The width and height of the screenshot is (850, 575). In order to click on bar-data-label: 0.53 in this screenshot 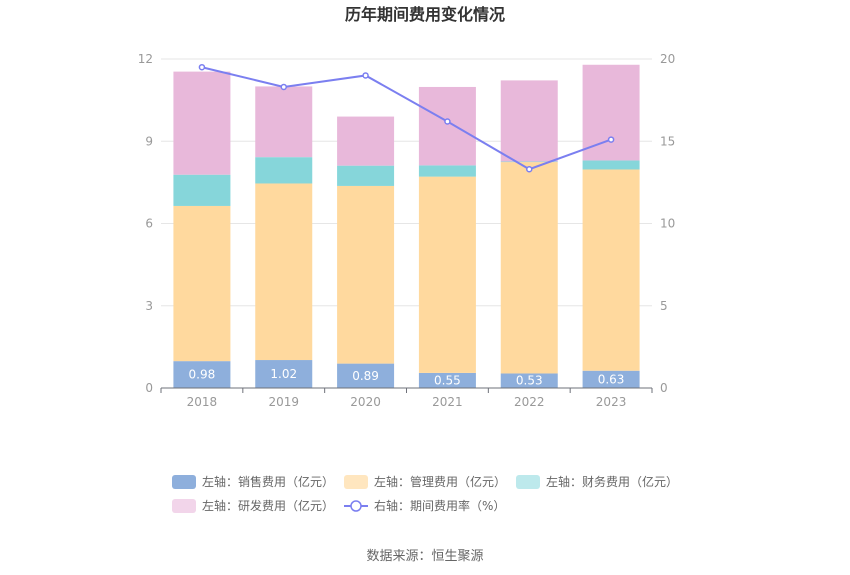, I will do `click(529, 381)`.